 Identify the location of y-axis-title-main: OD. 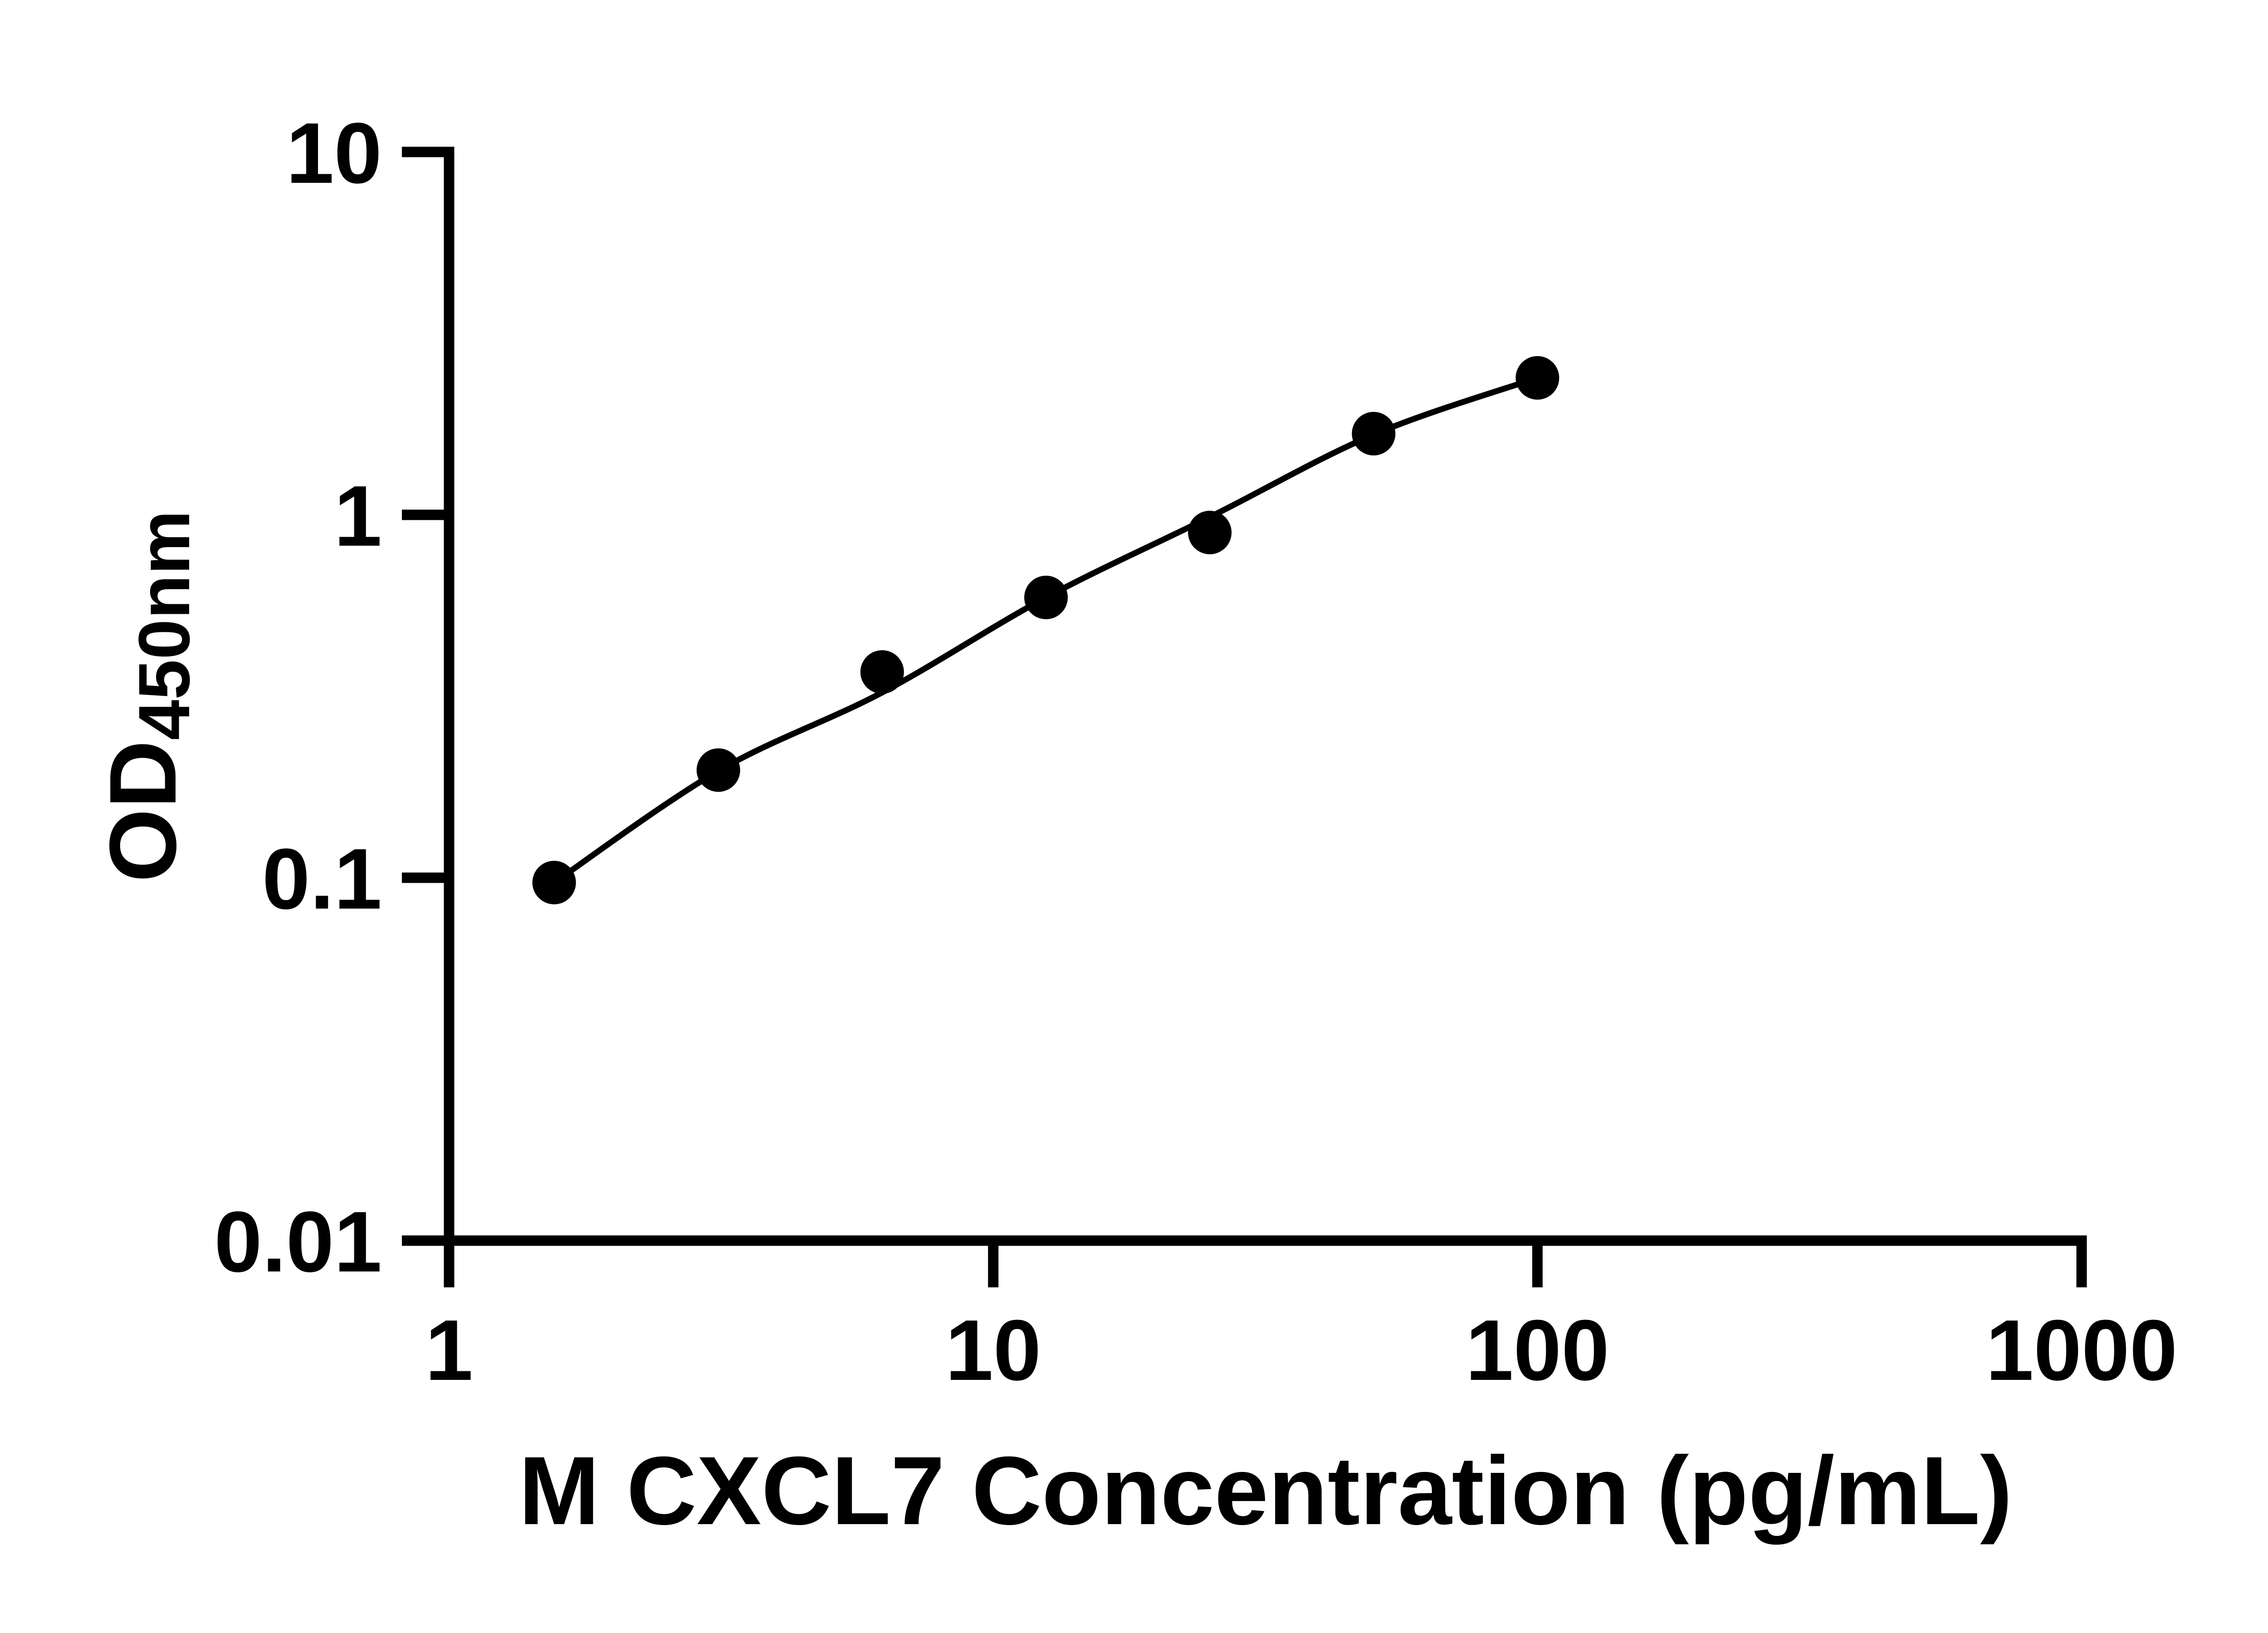
(143, 811).